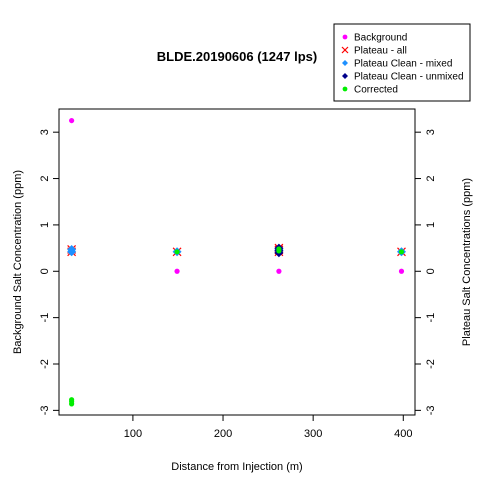  What do you see at coordinates (431, 364) in the screenshot?
I see `y-tick-label-right: -2` at bounding box center [431, 364].